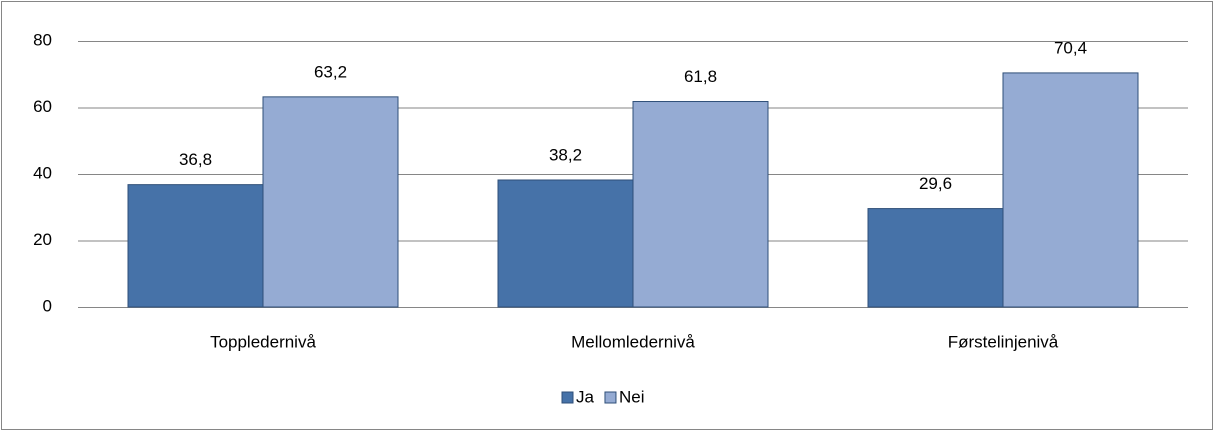 Image resolution: width=1215 pixels, height=432 pixels. I want to click on y-tick-label: 60, so click(42, 106).